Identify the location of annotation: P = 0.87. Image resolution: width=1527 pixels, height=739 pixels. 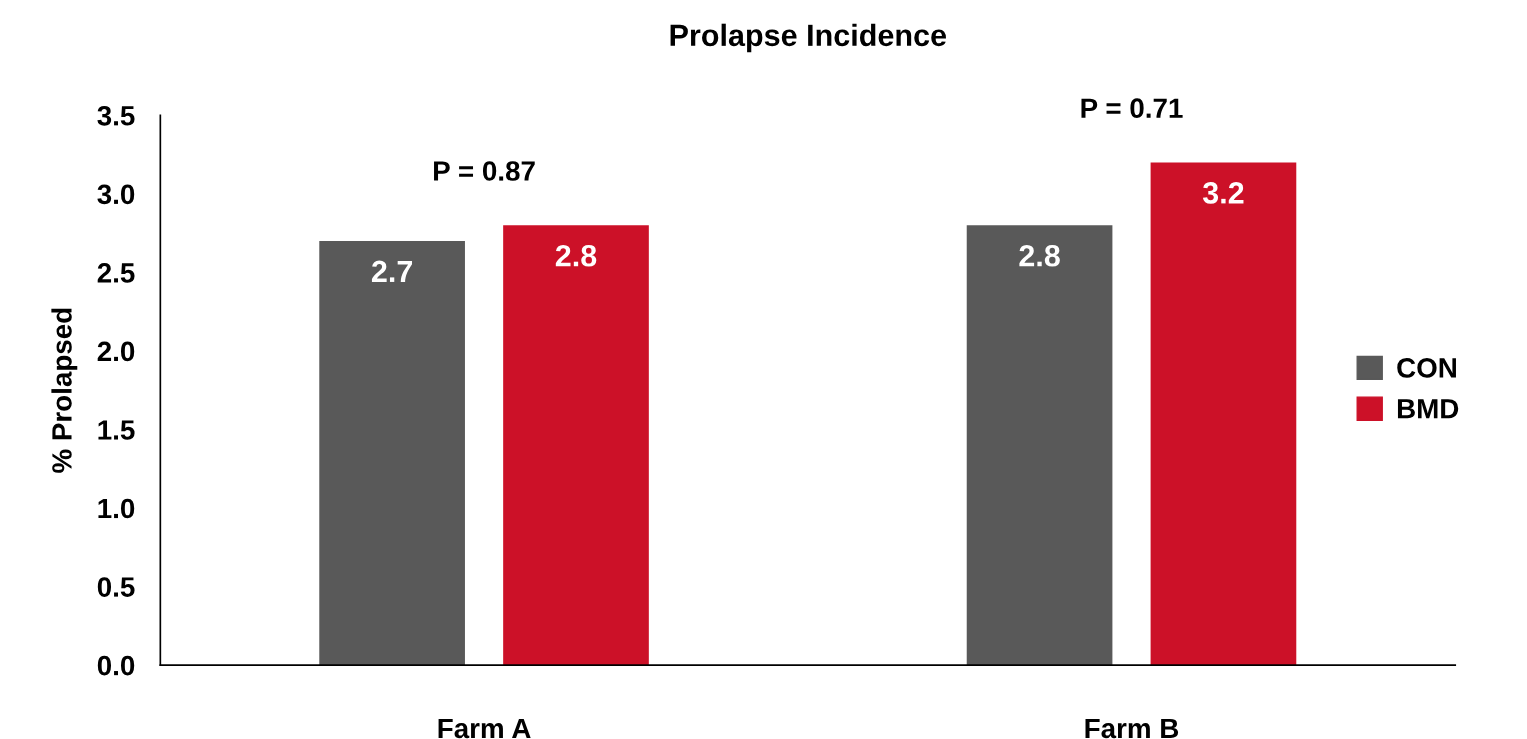
(484, 171).